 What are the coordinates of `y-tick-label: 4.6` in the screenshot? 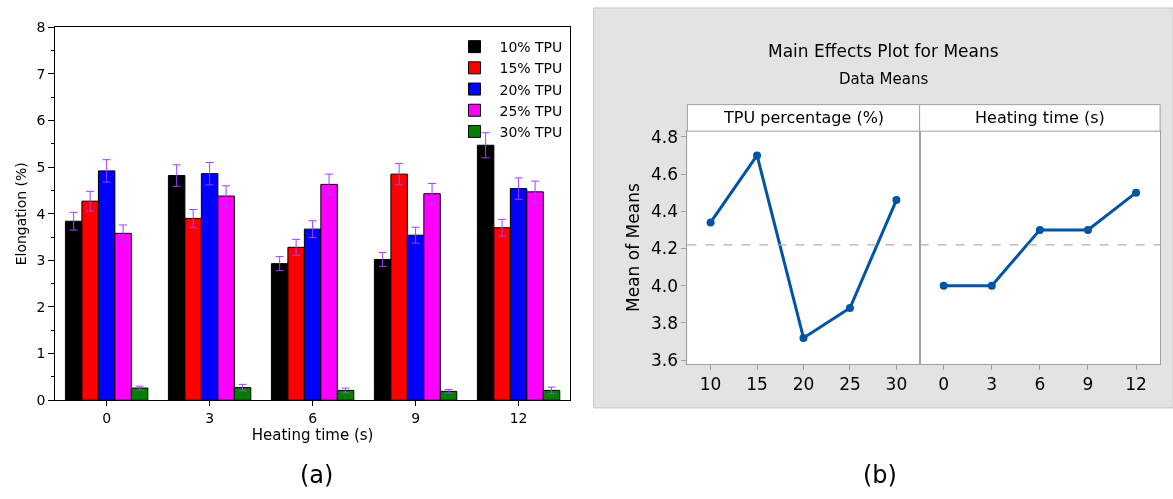 It's located at (664, 173).